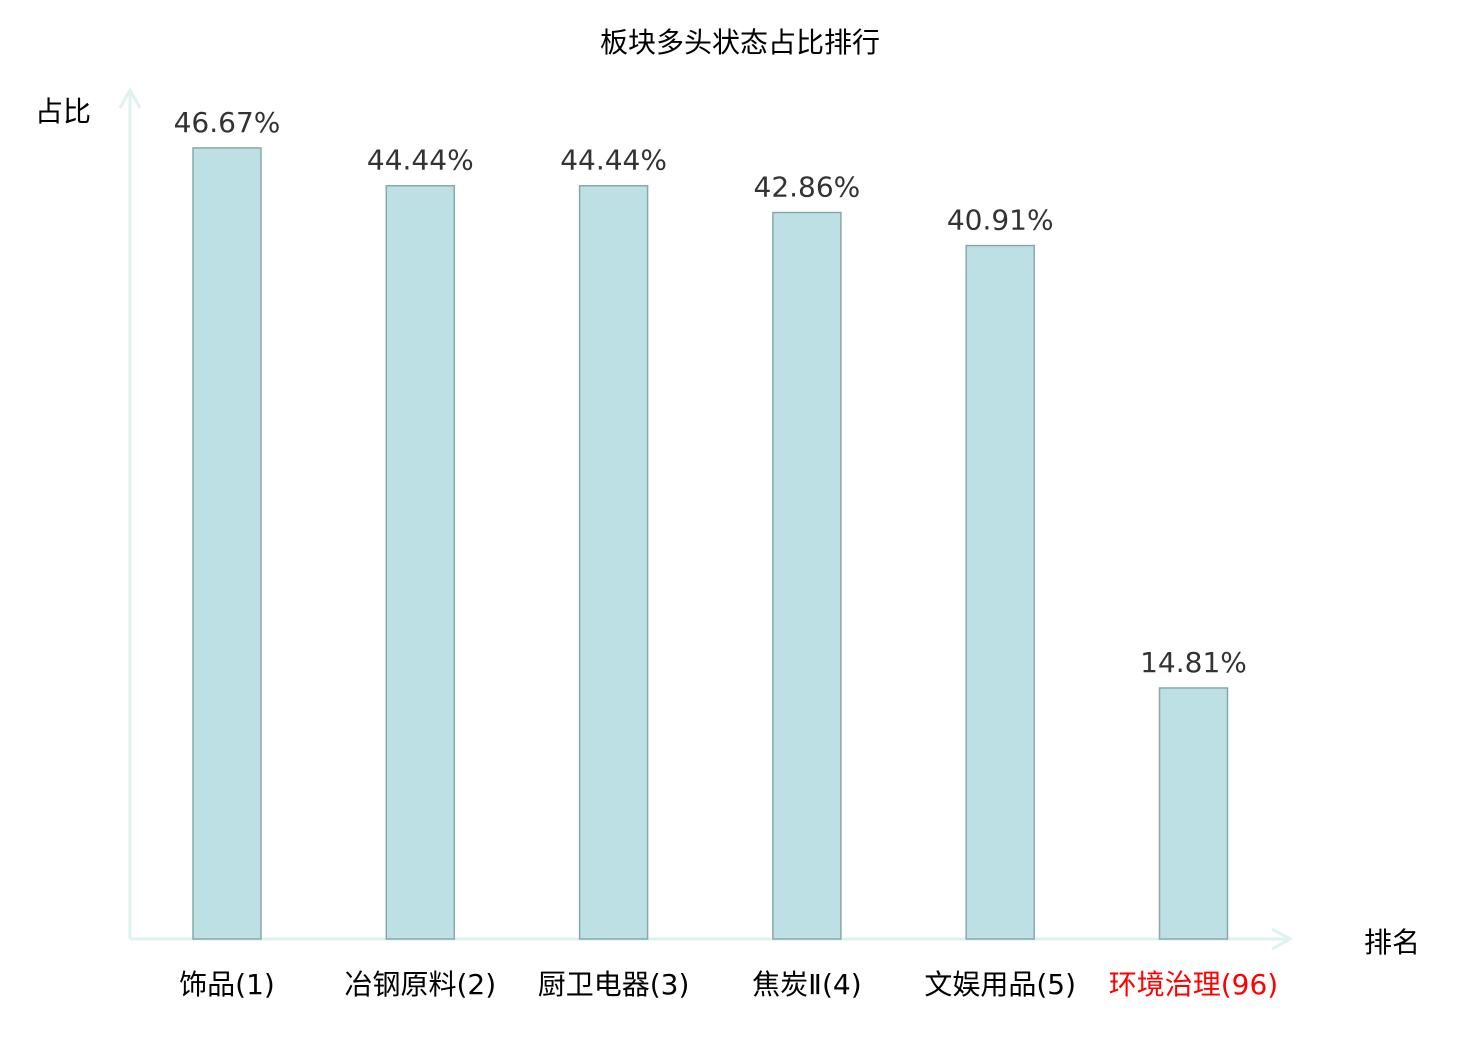 The width and height of the screenshot is (1480, 1044). Describe the element at coordinates (806, 984) in the screenshot. I see `x-tick-label: 焦炭Ⅱ(4)` at that location.